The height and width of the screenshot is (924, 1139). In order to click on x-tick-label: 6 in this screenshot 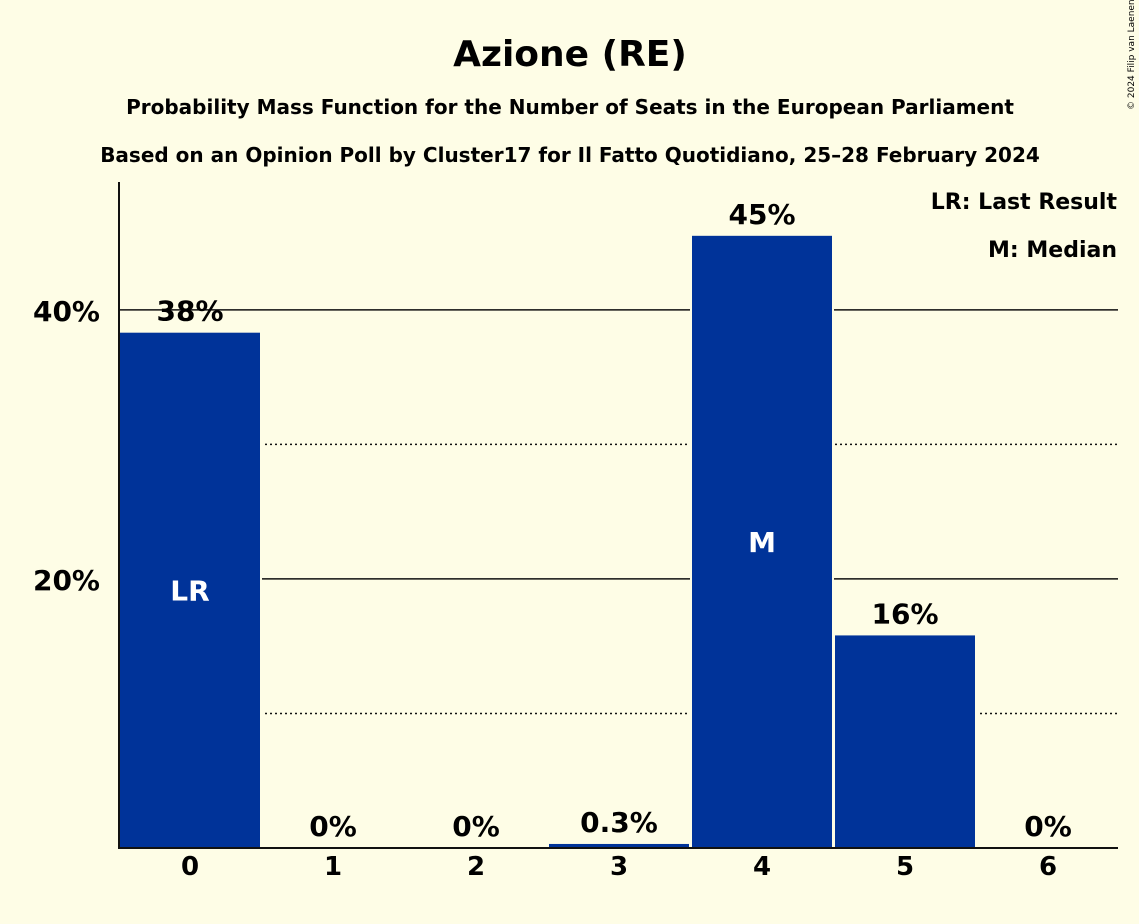, I will do `click(1048, 867)`.